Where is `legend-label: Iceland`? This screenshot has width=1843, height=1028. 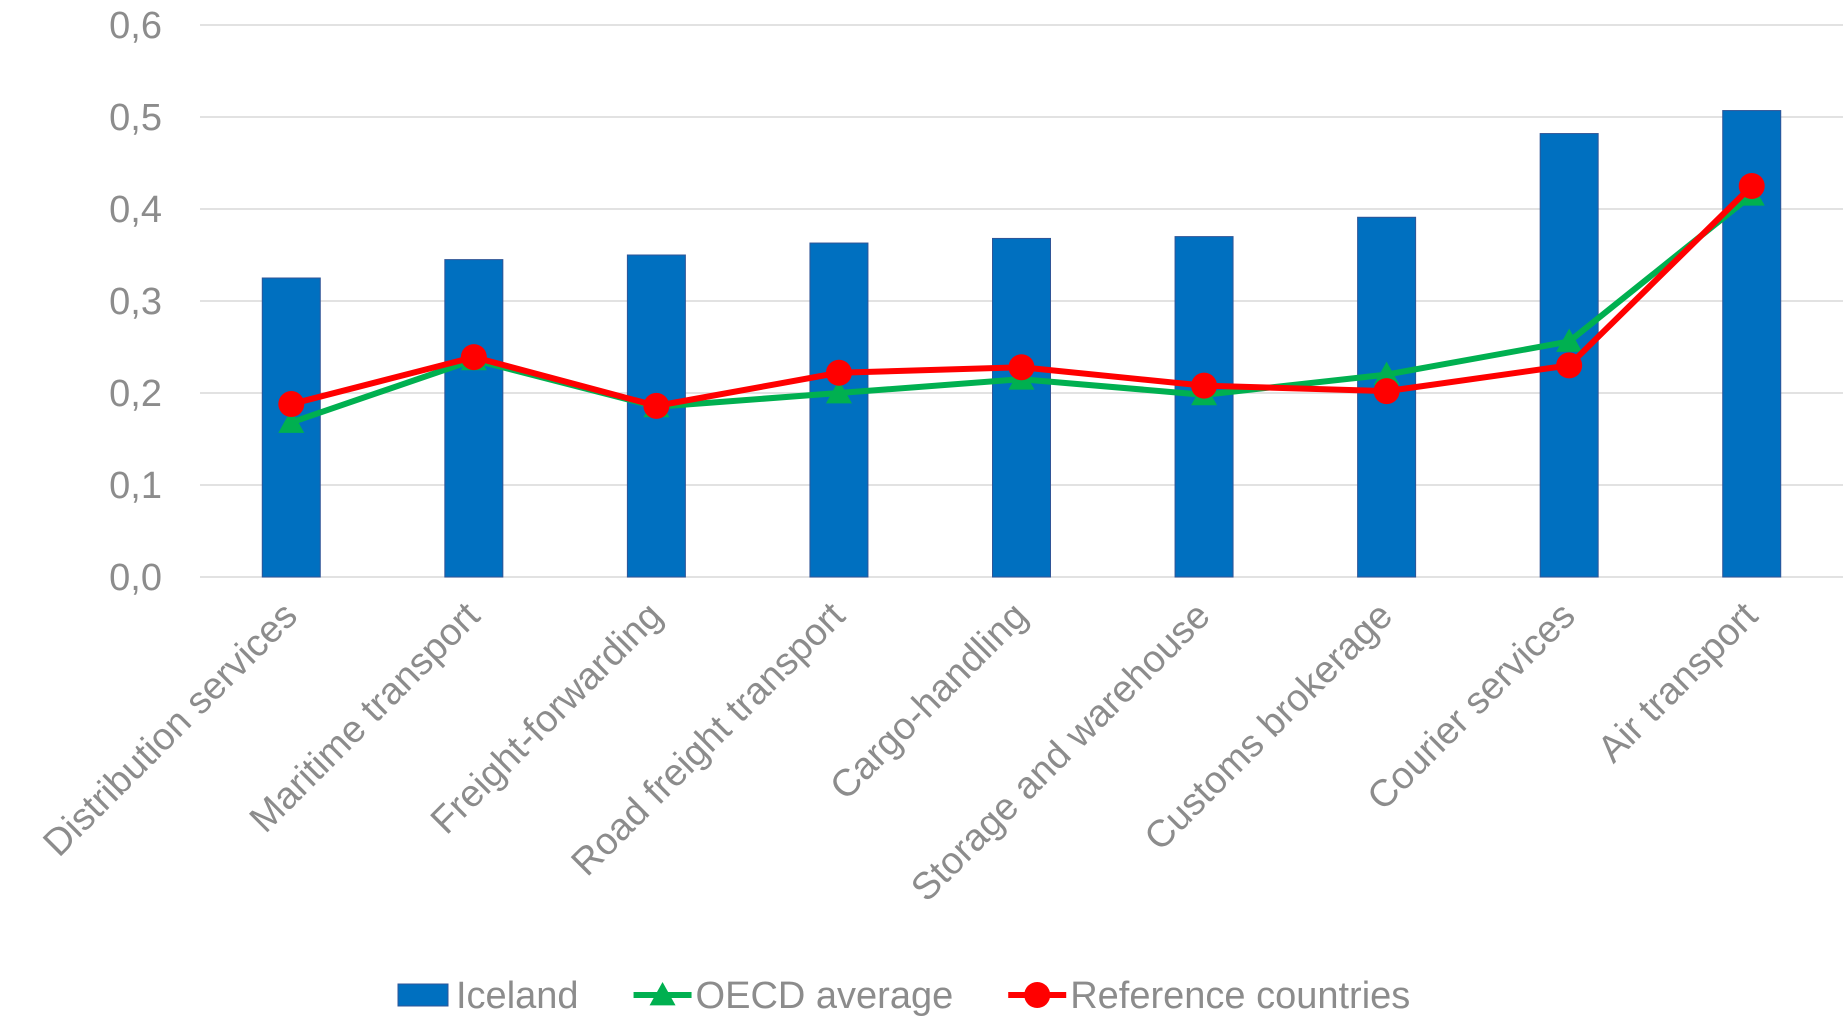
legend-label: Iceland is located at coordinates (517, 996).